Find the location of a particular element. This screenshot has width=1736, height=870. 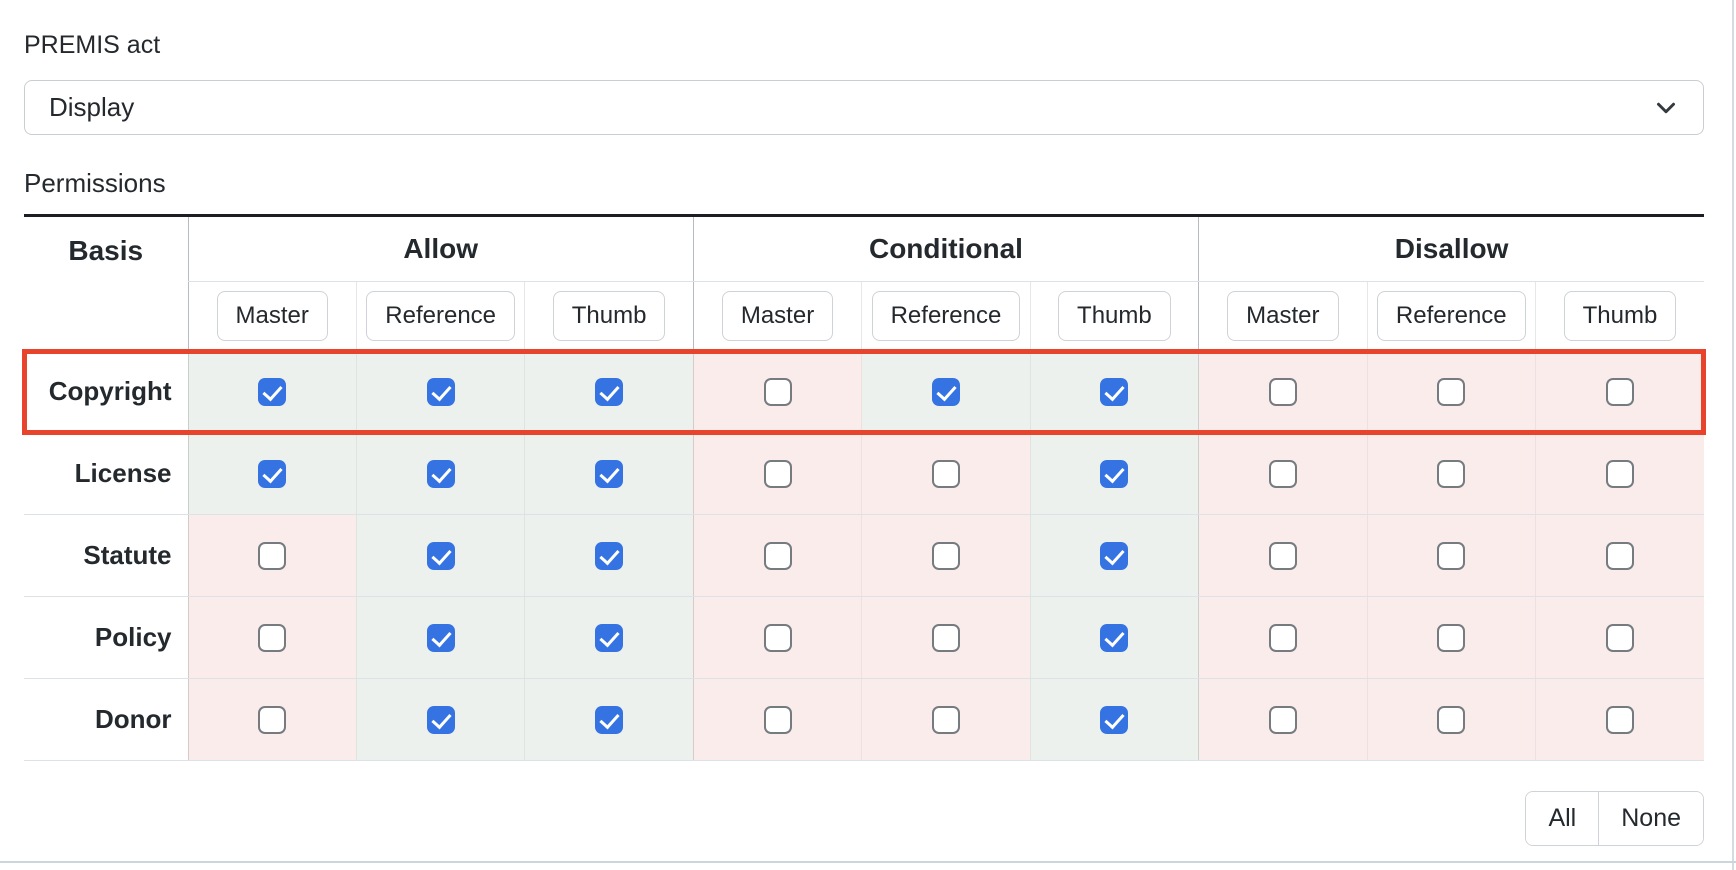

cell-donor-conditional-reference is located at coordinates (946, 719).